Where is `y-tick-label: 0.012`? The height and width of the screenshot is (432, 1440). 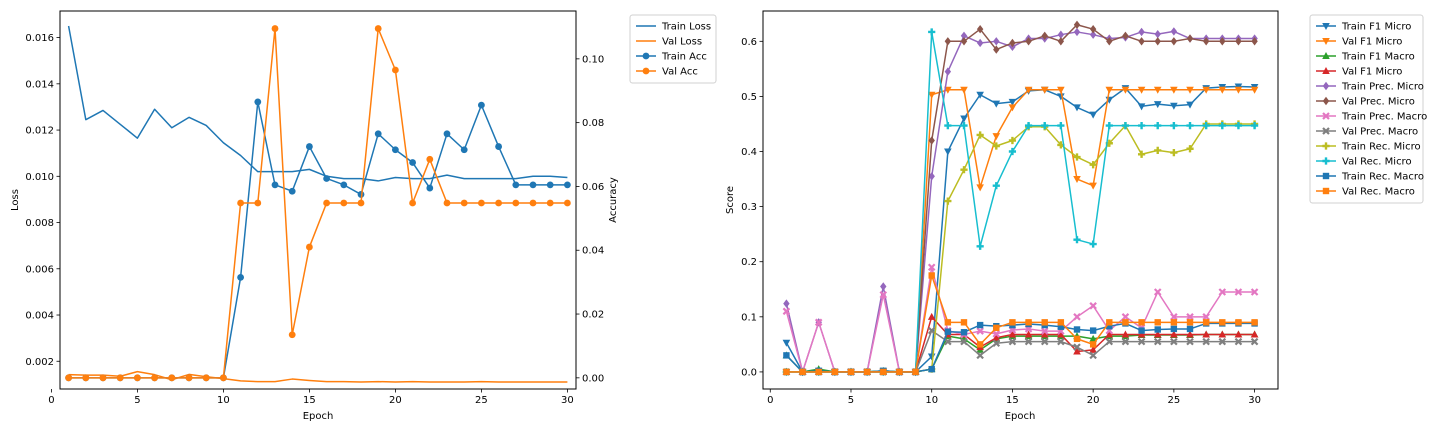 y-tick-label: 0.012 is located at coordinates (39, 131).